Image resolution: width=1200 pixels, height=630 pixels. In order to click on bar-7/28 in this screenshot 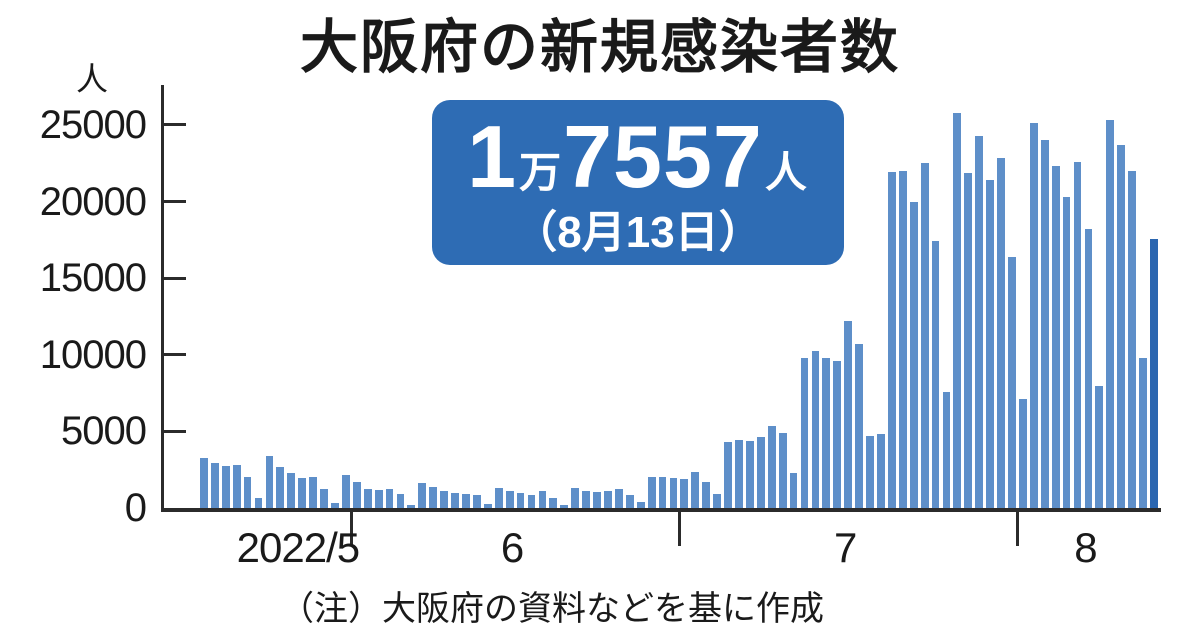, I will do `click(979, 322)`.